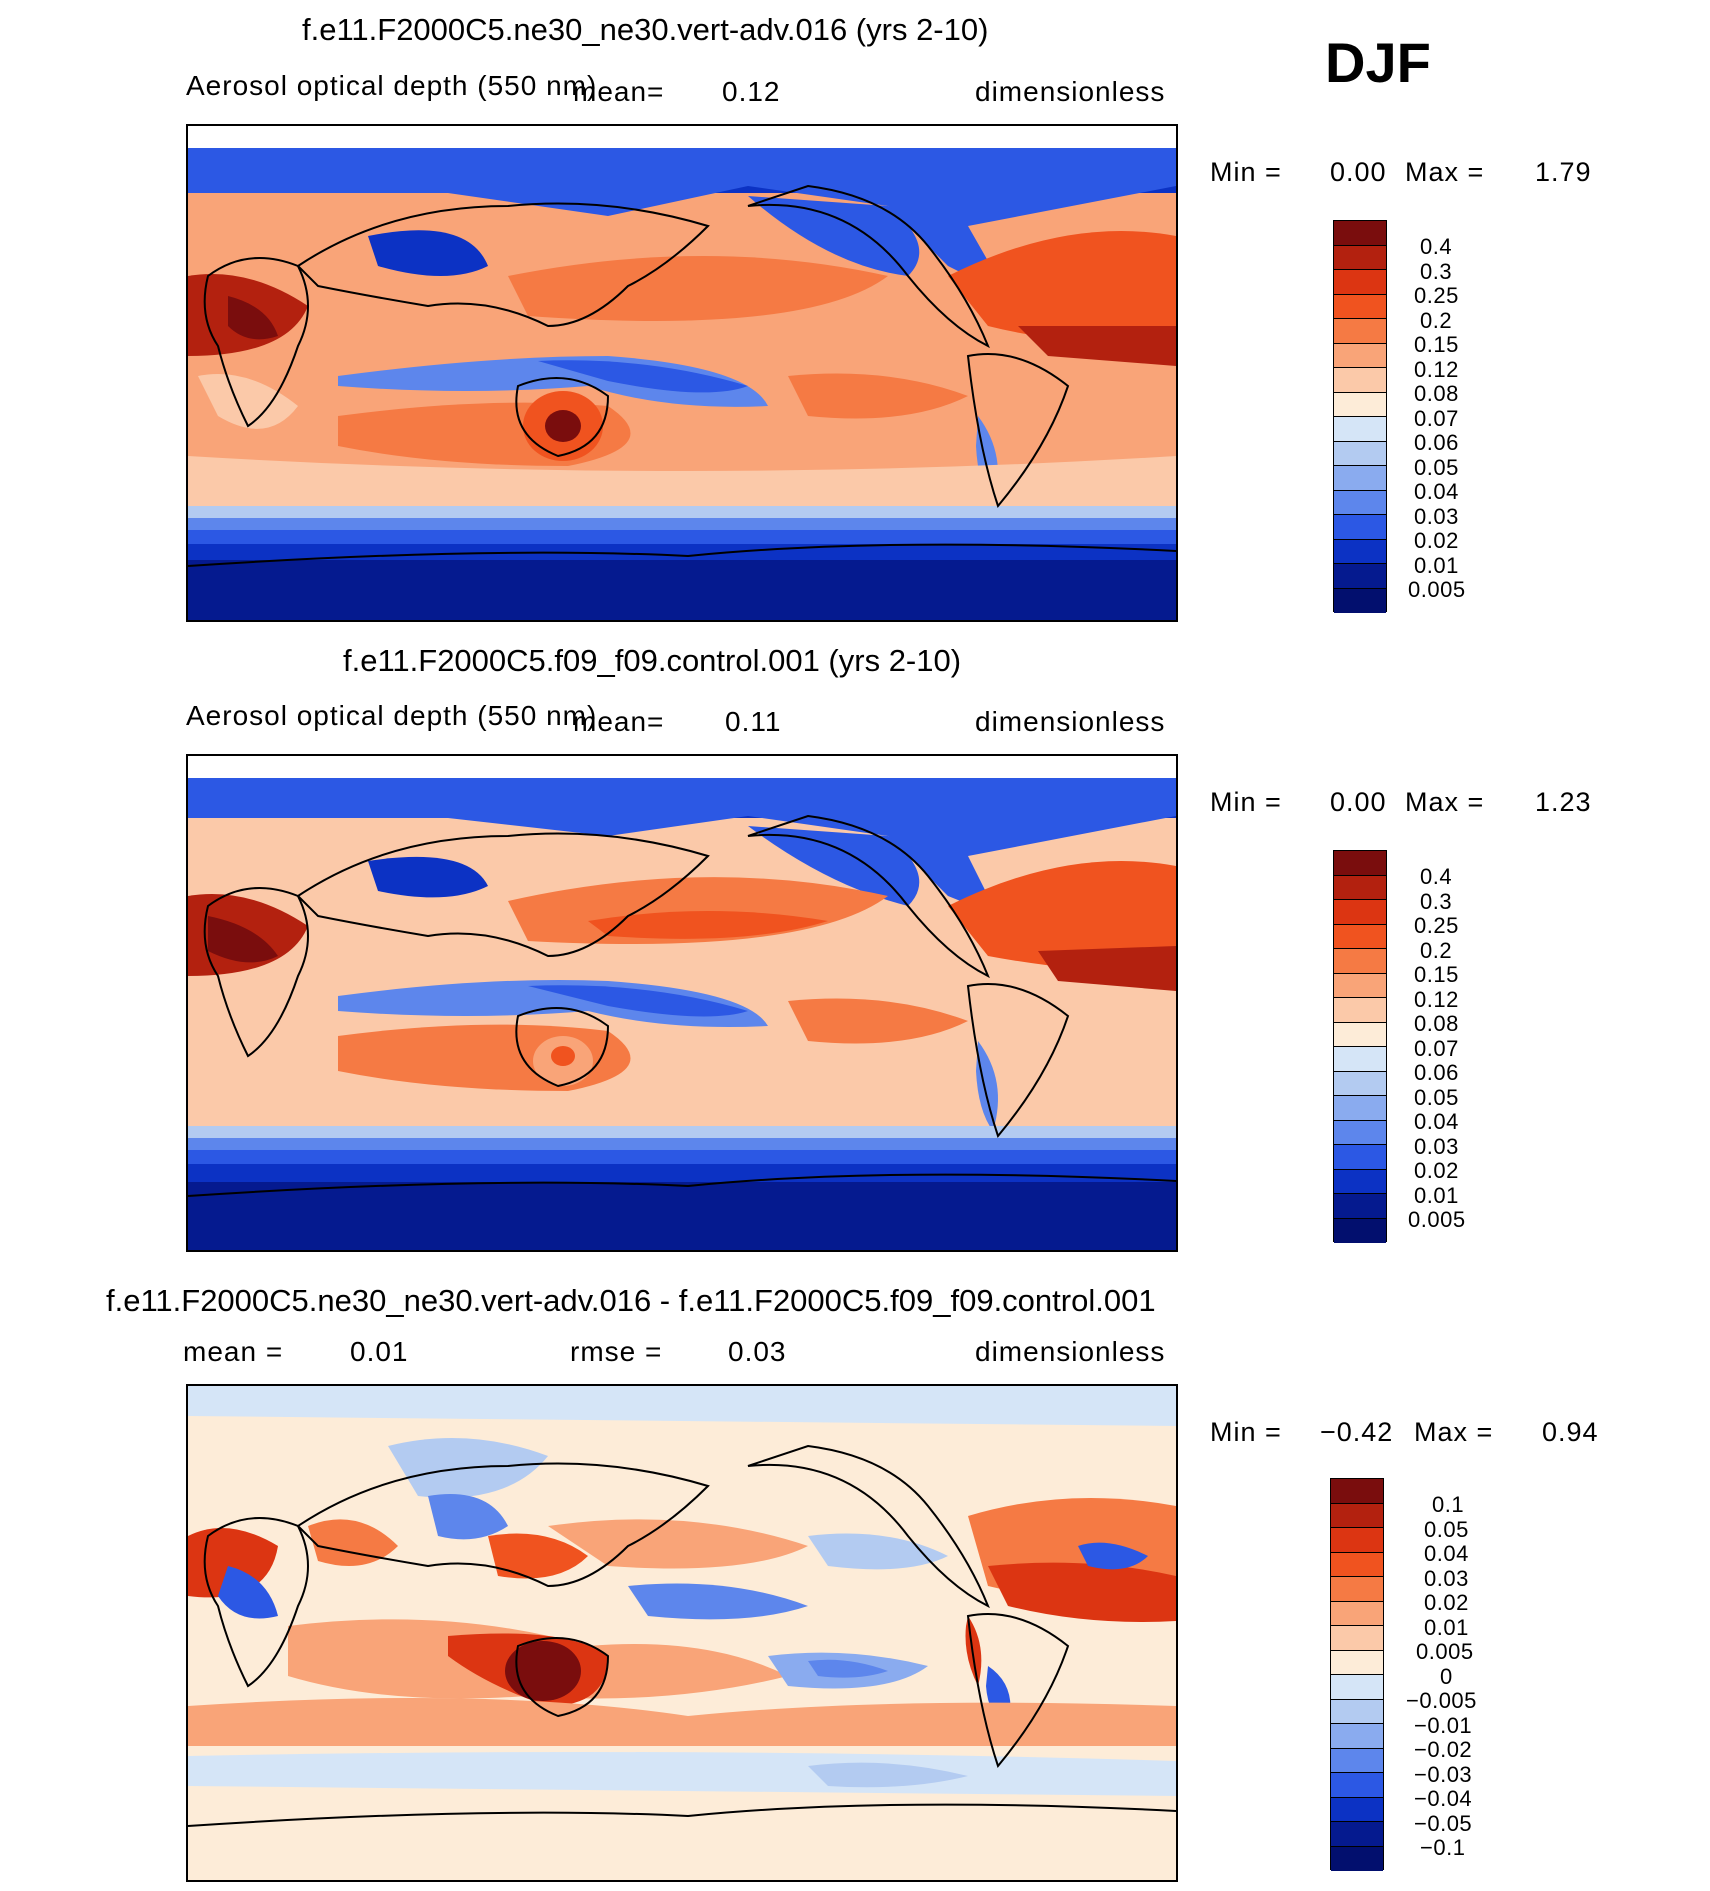  I want to click on panel2-max-value: 1.23, so click(1563, 802).